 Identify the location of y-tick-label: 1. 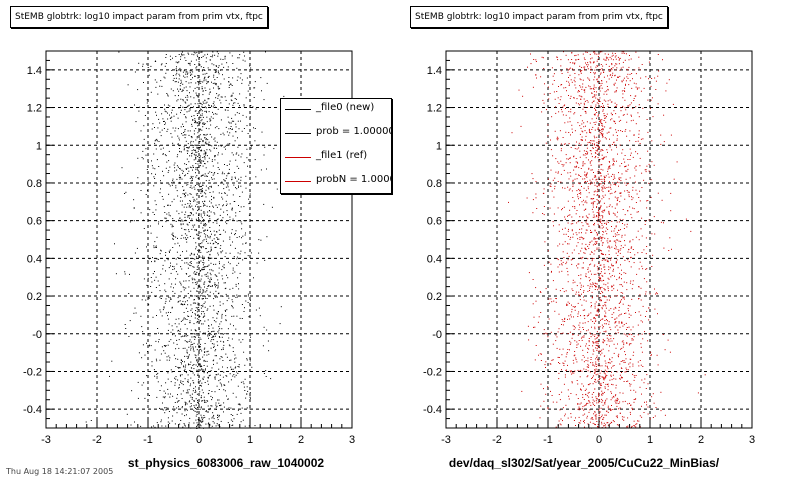
(39, 146).